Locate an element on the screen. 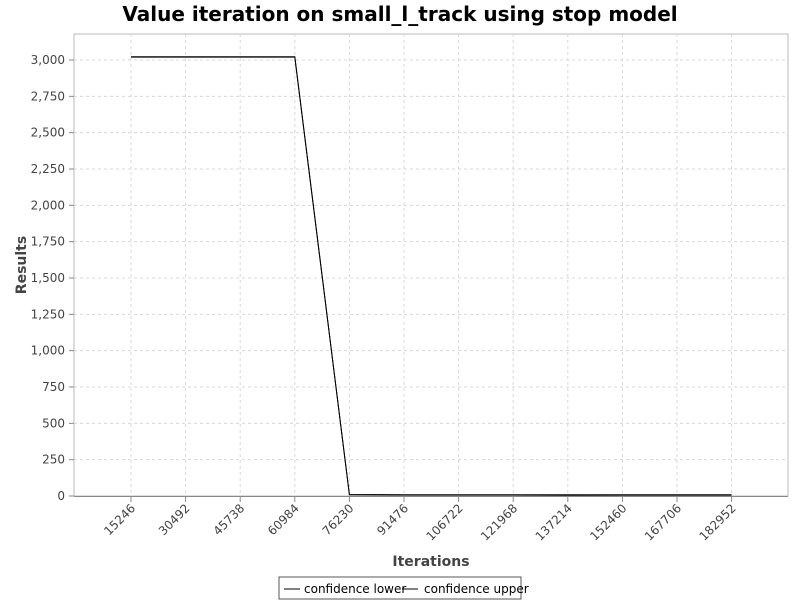 Image resolution: width=800 pixels, height=600 pixels. x-tick-label: 91476 is located at coordinates (392, 519).